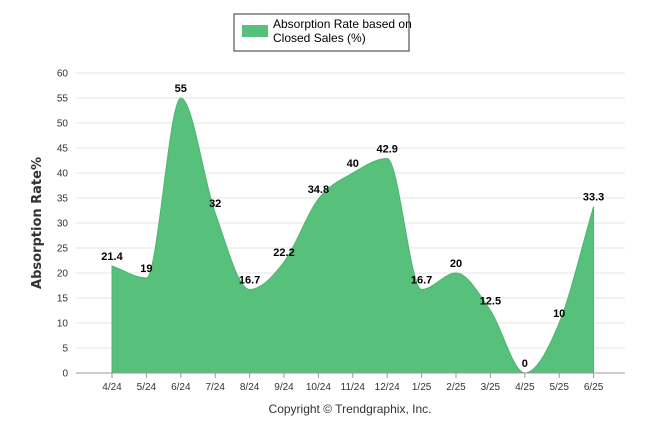 The width and height of the screenshot is (646, 434). What do you see at coordinates (63, 199) in the screenshot?
I see `y-tick-label: 35` at bounding box center [63, 199].